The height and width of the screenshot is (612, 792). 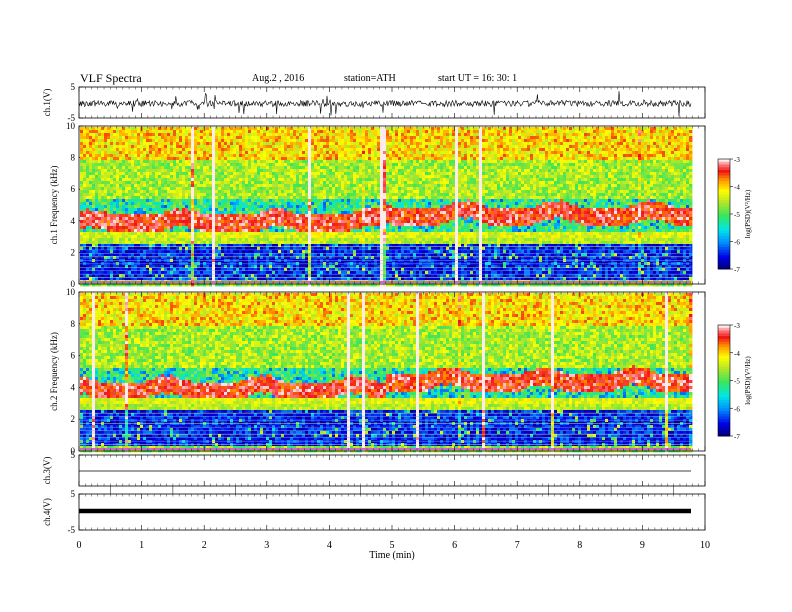 I want to click on panel-1: ch.1(V)5-5, so click(x=62, y=102).